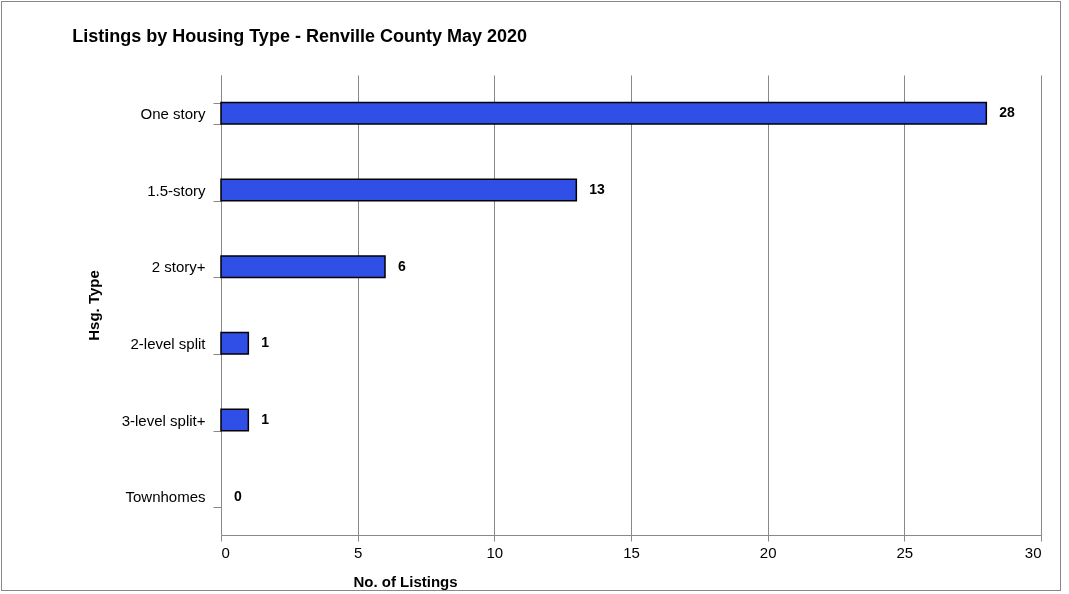  I want to click on data-label: 6, so click(402, 265).